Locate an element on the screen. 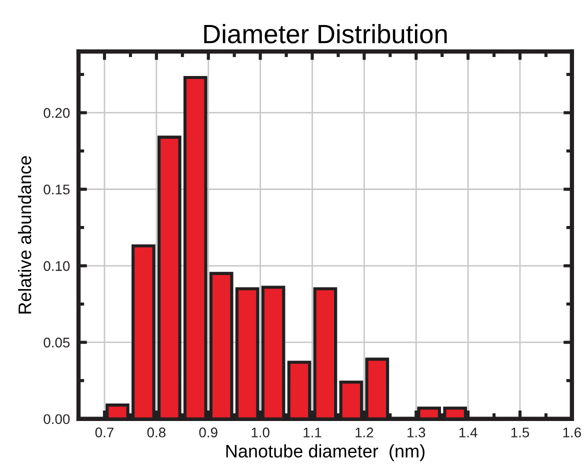 The image size is (586, 468). x-tick-label: 1.3 is located at coordinates (417, 433).